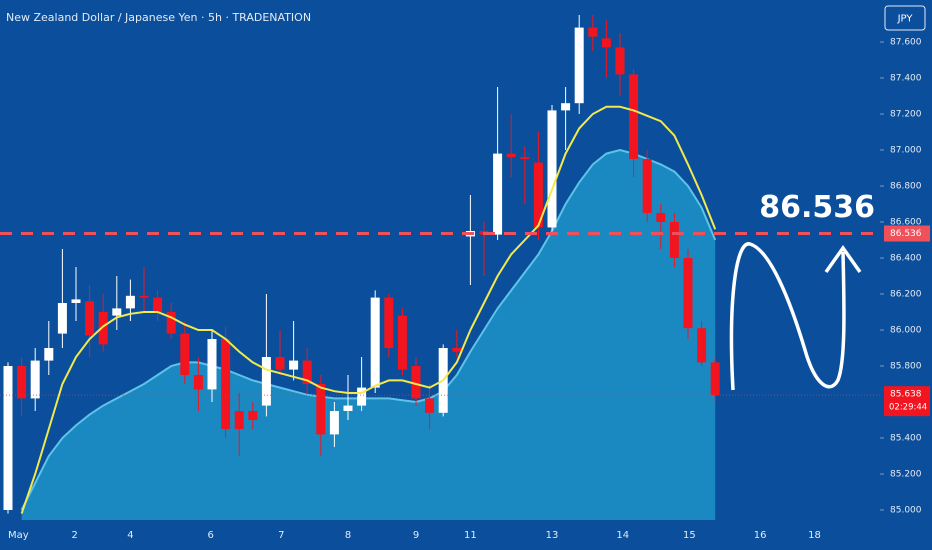  I want to click on last-price-label: 85.638, so click(906, 395).